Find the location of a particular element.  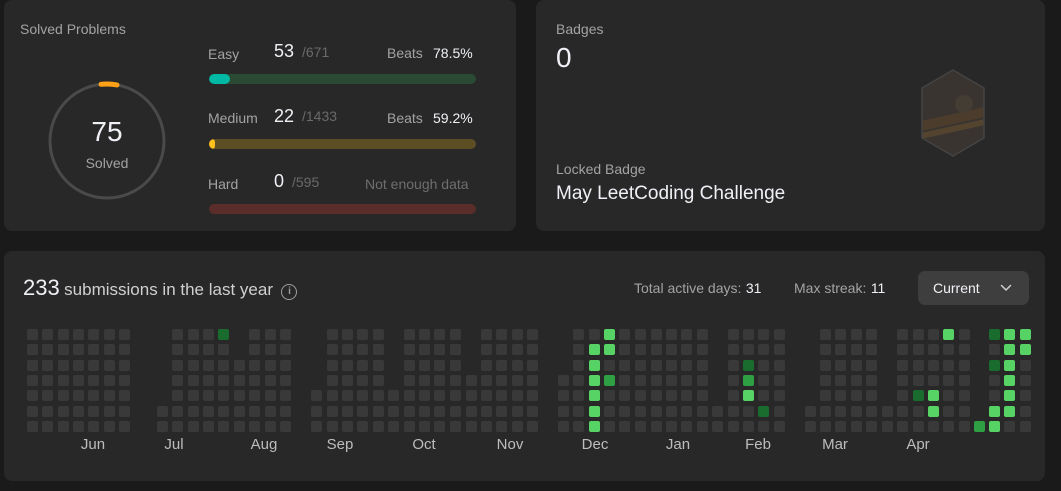

locked-badge-name: May LeetCoding Challenge is located at coordinates (671, 193).